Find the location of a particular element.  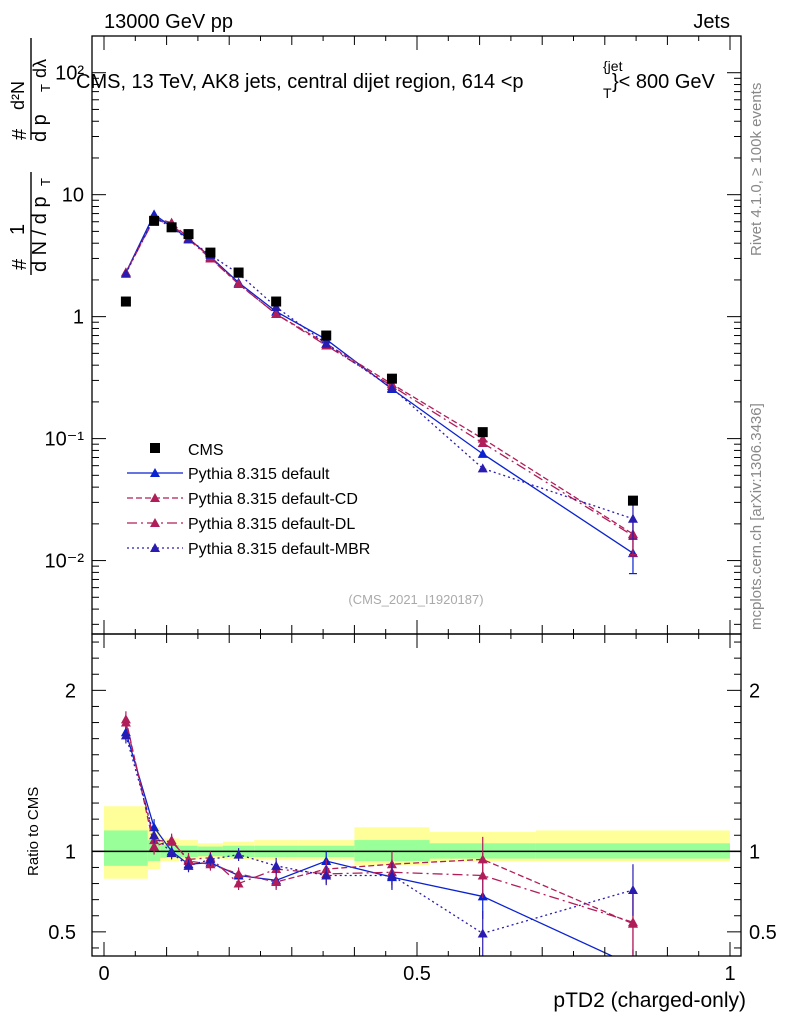

title-superscript: {jet is located at coordinates (613, 66).